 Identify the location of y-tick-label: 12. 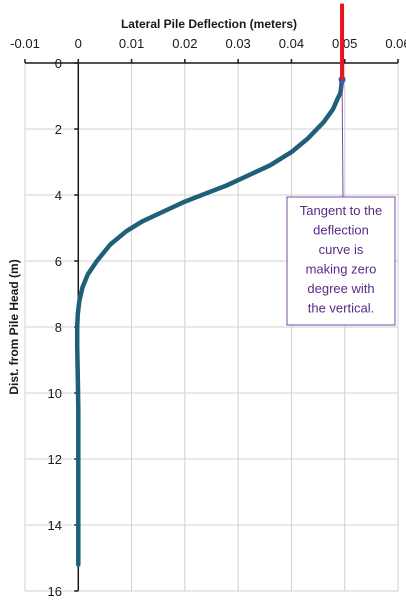
(55, 459).